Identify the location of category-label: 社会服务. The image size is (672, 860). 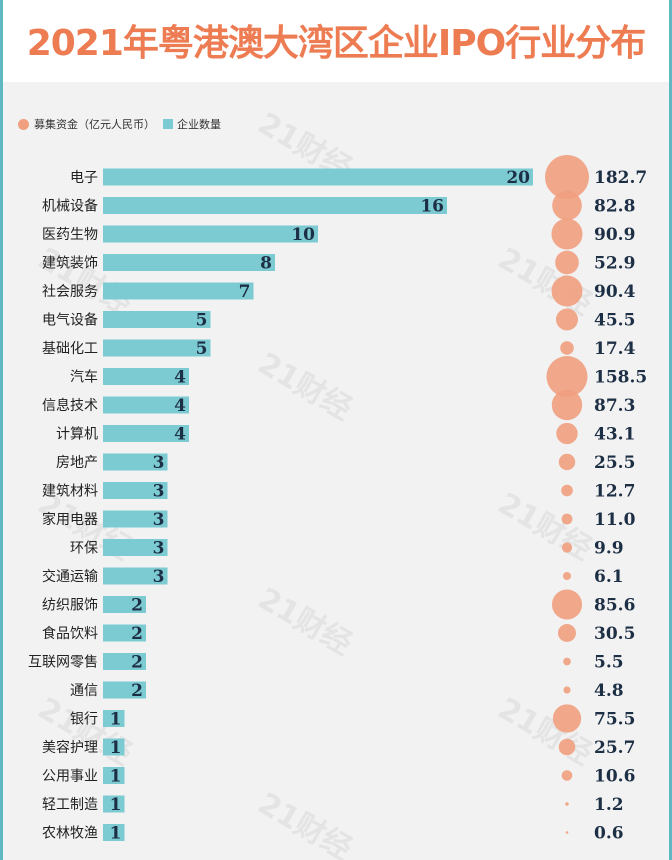
(70, 292).